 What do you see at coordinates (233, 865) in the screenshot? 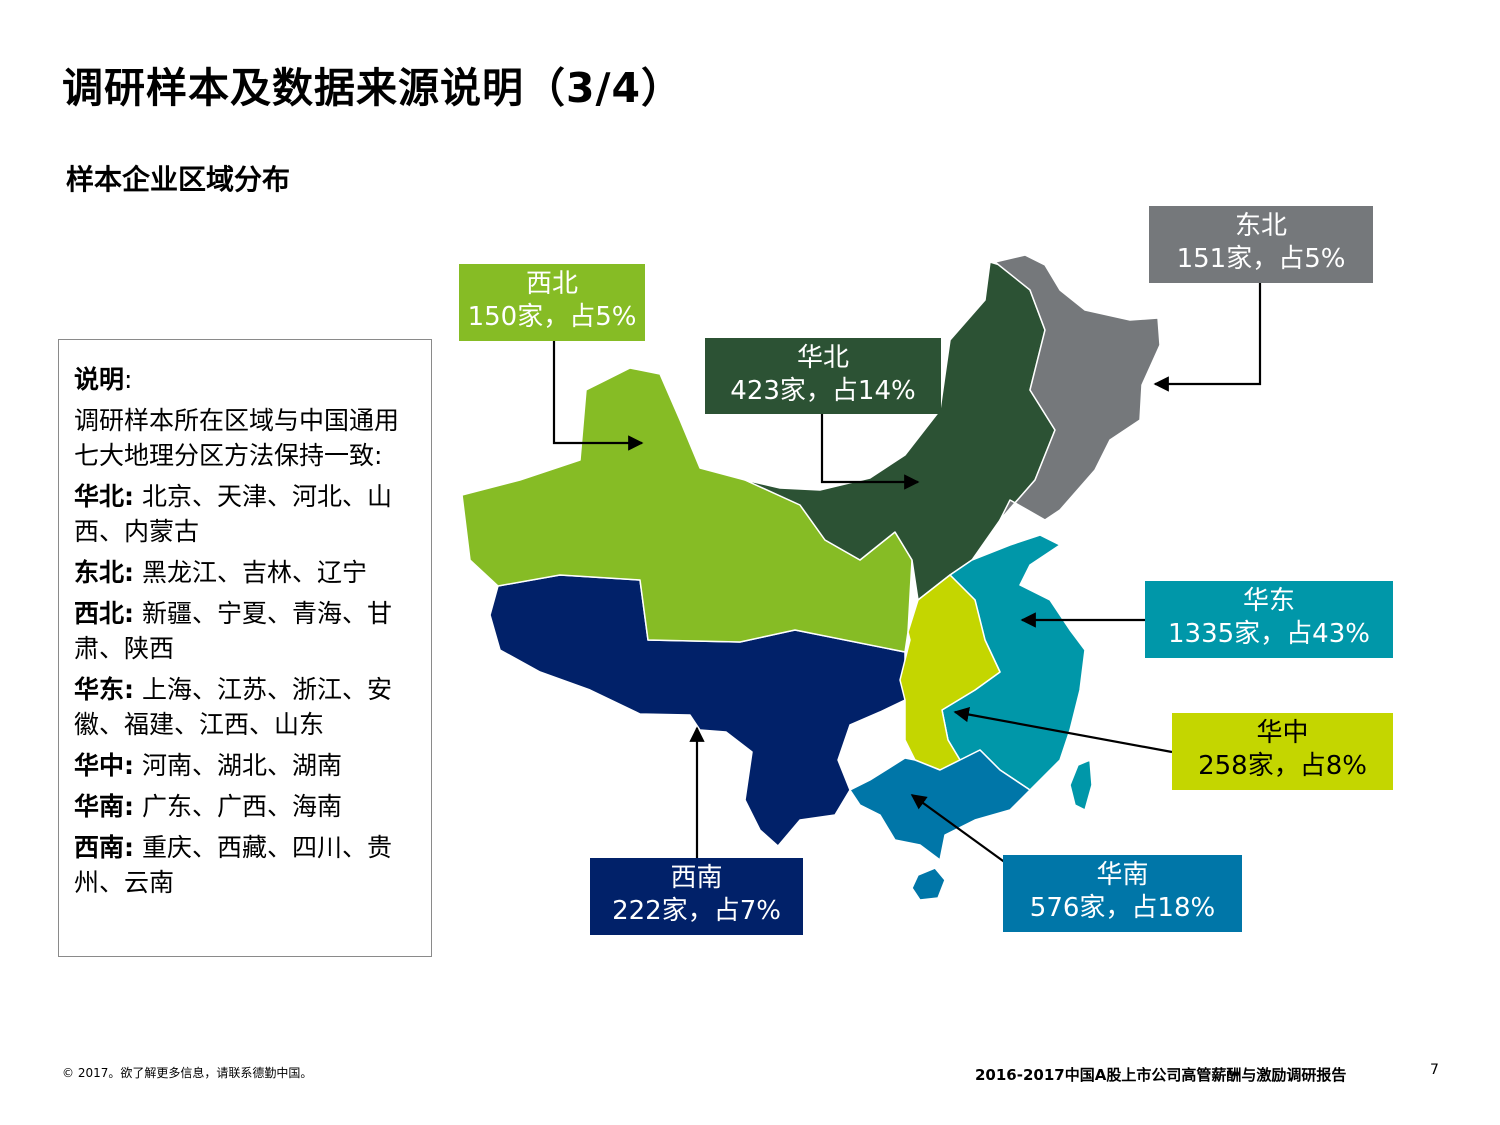
I see `legend-provinces: 重庆、西藏、四川、贵州、云南` at bounding box center [233, 865].